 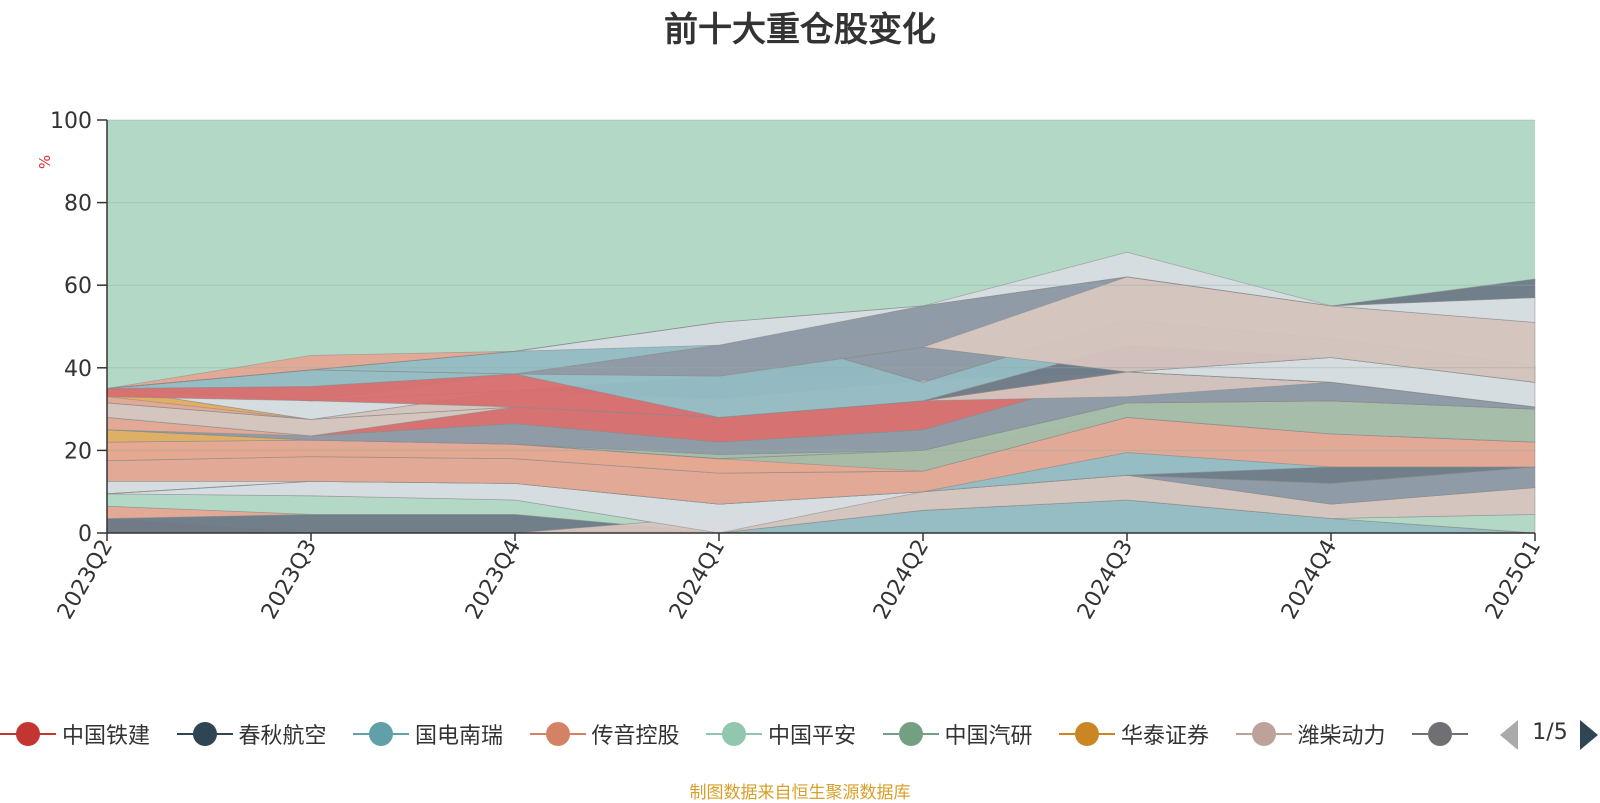 I want to click on chart-legend: 中国铁建 春秋航空 国电南瑞 传音控股 中国平安 中国汽研 华泰证券 潍柴动力, so click(x=742, y=734).